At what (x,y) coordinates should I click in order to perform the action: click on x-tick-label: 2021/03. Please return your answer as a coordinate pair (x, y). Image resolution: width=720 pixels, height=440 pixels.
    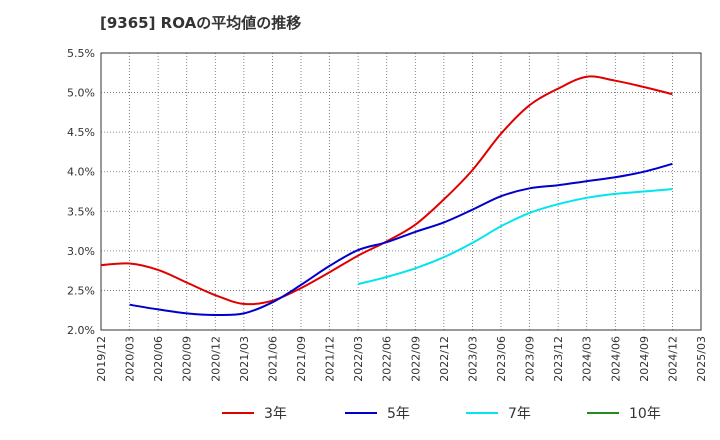
    Looking at the image, I should click on (244, 359).